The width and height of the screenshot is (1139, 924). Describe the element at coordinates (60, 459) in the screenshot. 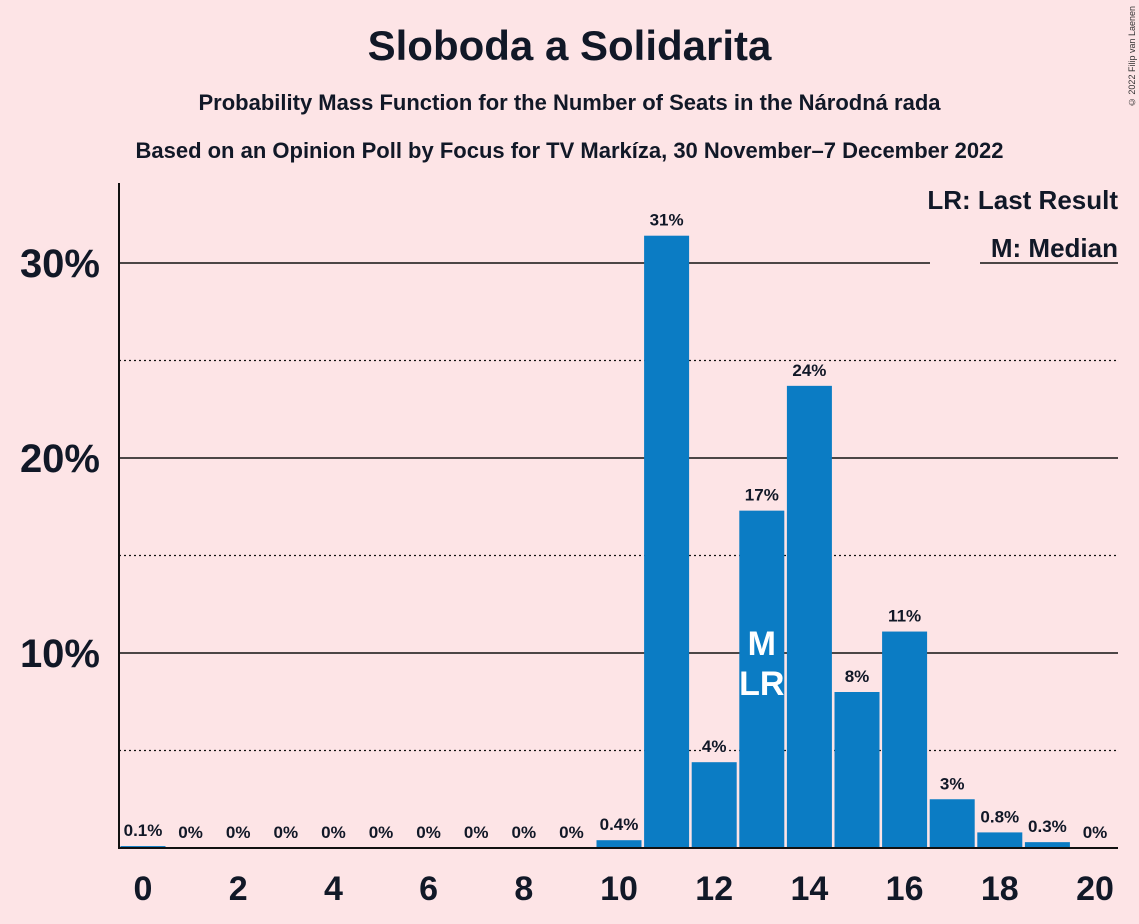

I see `y-tick-label: 20%` at that location.